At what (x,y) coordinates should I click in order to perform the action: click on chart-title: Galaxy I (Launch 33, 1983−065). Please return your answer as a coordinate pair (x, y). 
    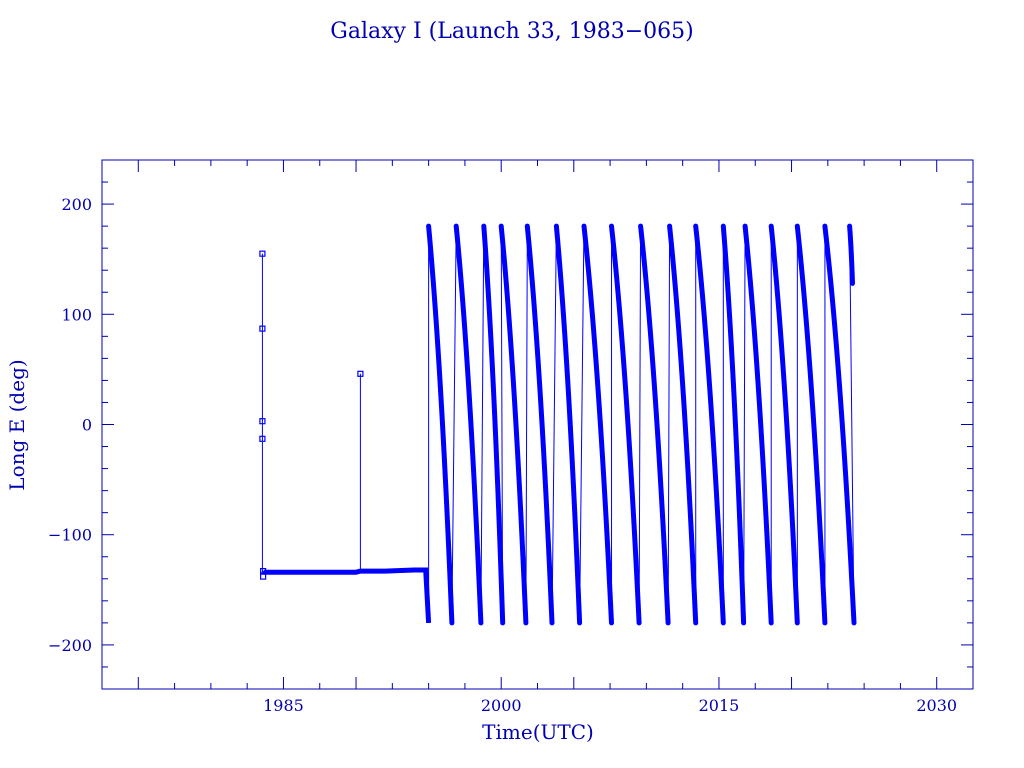
    Looking at the image, I should click on (511, 31).